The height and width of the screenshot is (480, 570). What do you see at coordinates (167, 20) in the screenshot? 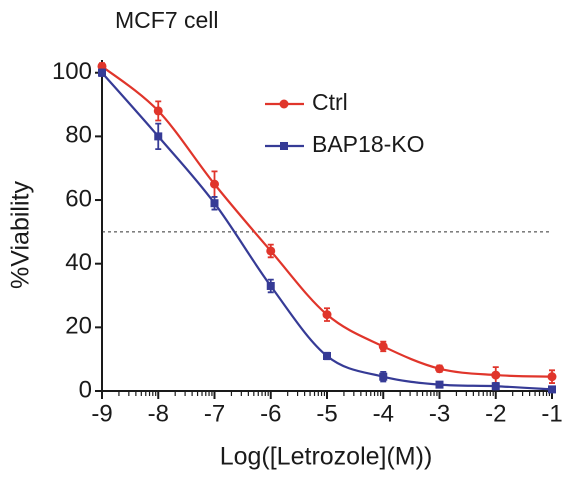
I see `chart-title: MCF7 cell` at bounding box center [167, 20].